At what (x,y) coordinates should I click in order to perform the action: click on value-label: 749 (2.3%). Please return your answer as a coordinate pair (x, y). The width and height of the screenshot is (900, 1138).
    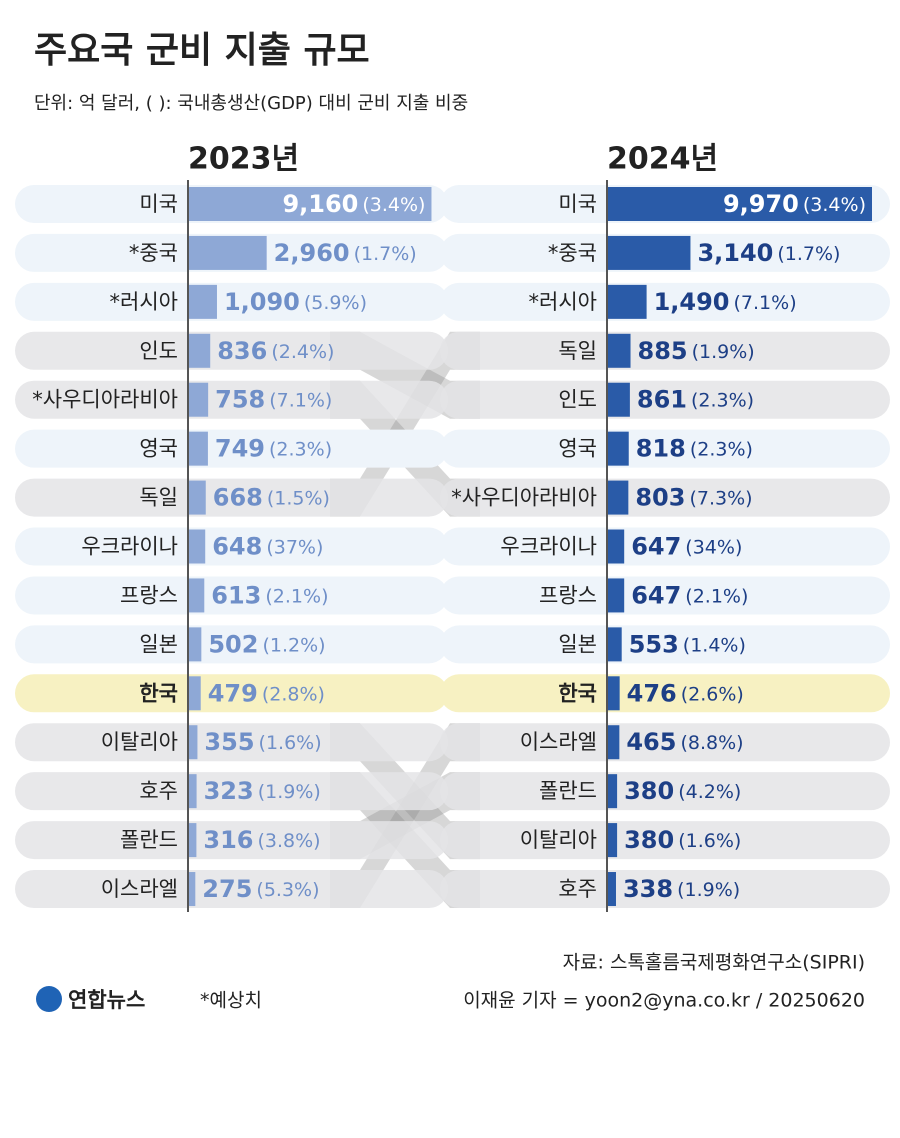
    Looking at the image, I should click on (273, 449).